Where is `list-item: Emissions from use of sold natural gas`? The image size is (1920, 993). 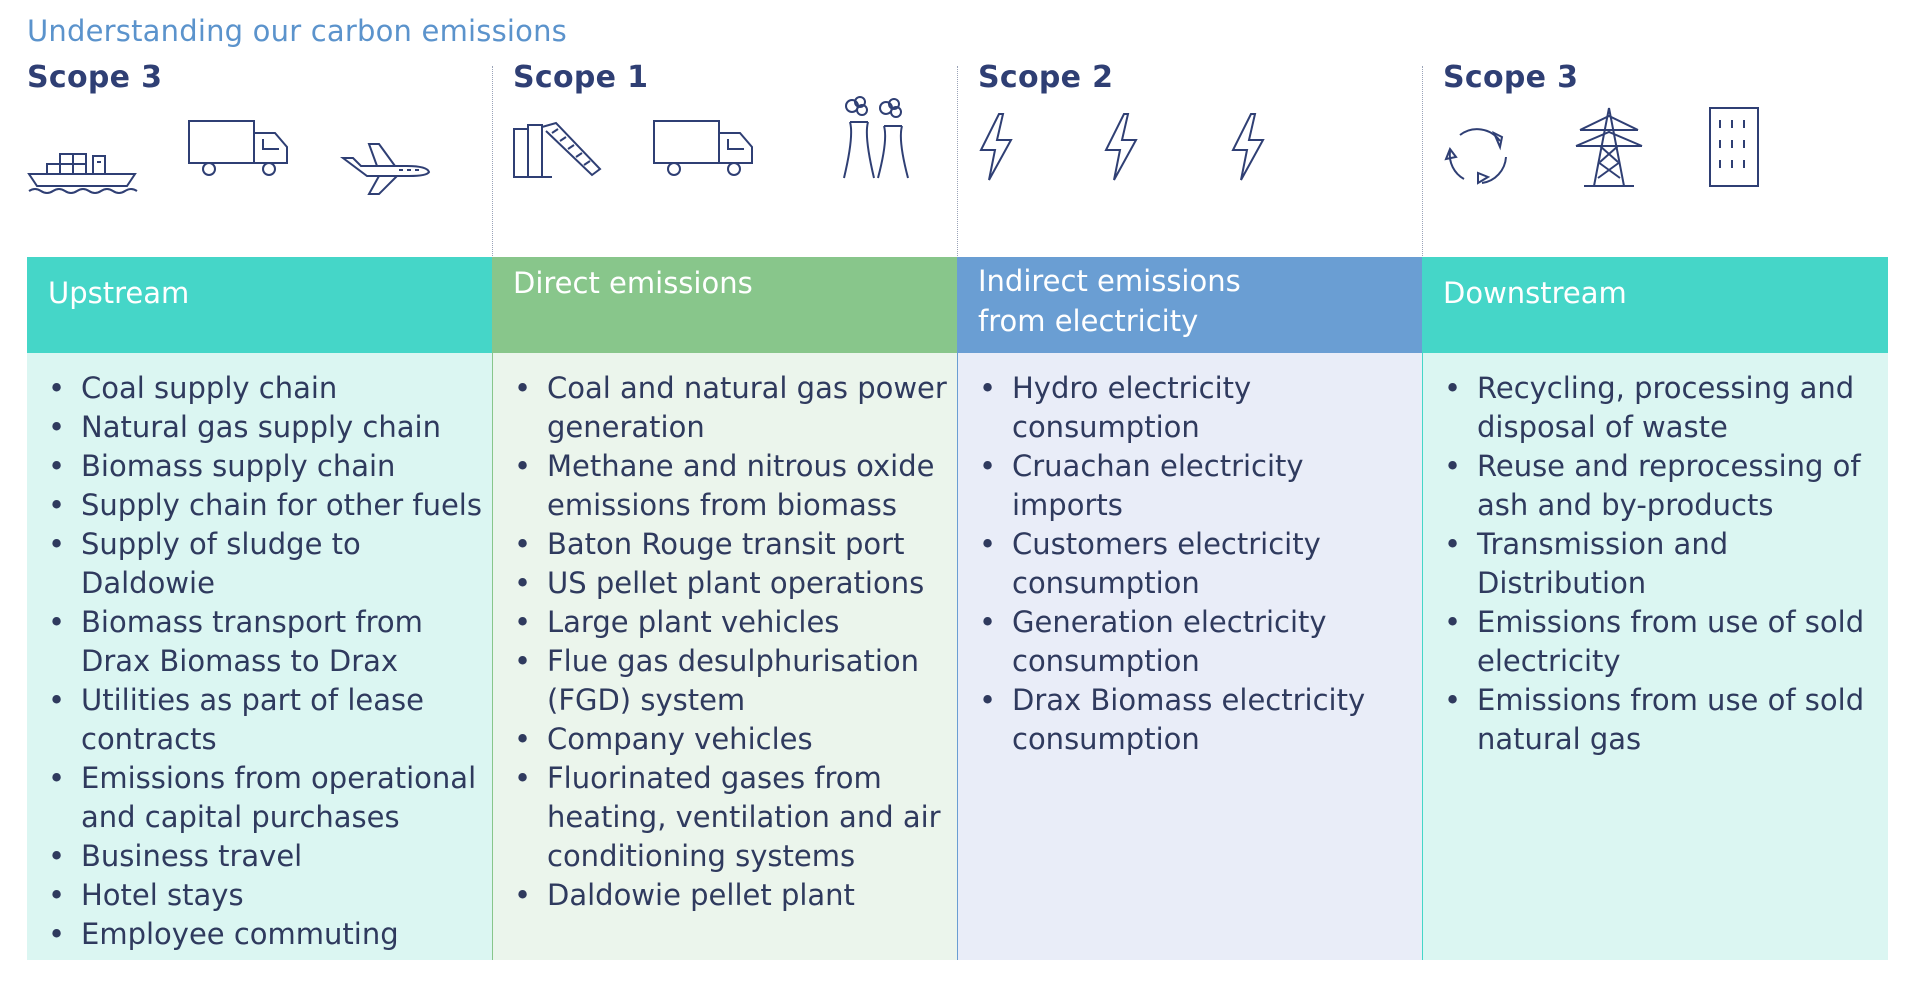 list-item: Emissions from use of sold natural gas is located at coordinates (1655, 720).